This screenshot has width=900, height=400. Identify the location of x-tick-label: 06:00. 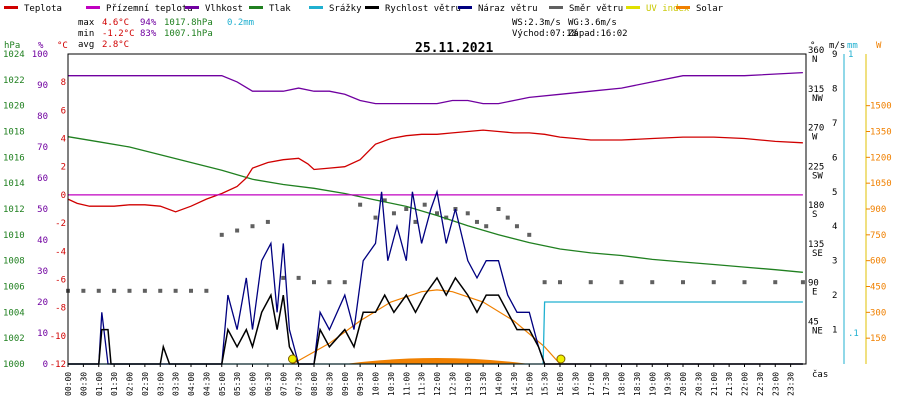
(253, 384).